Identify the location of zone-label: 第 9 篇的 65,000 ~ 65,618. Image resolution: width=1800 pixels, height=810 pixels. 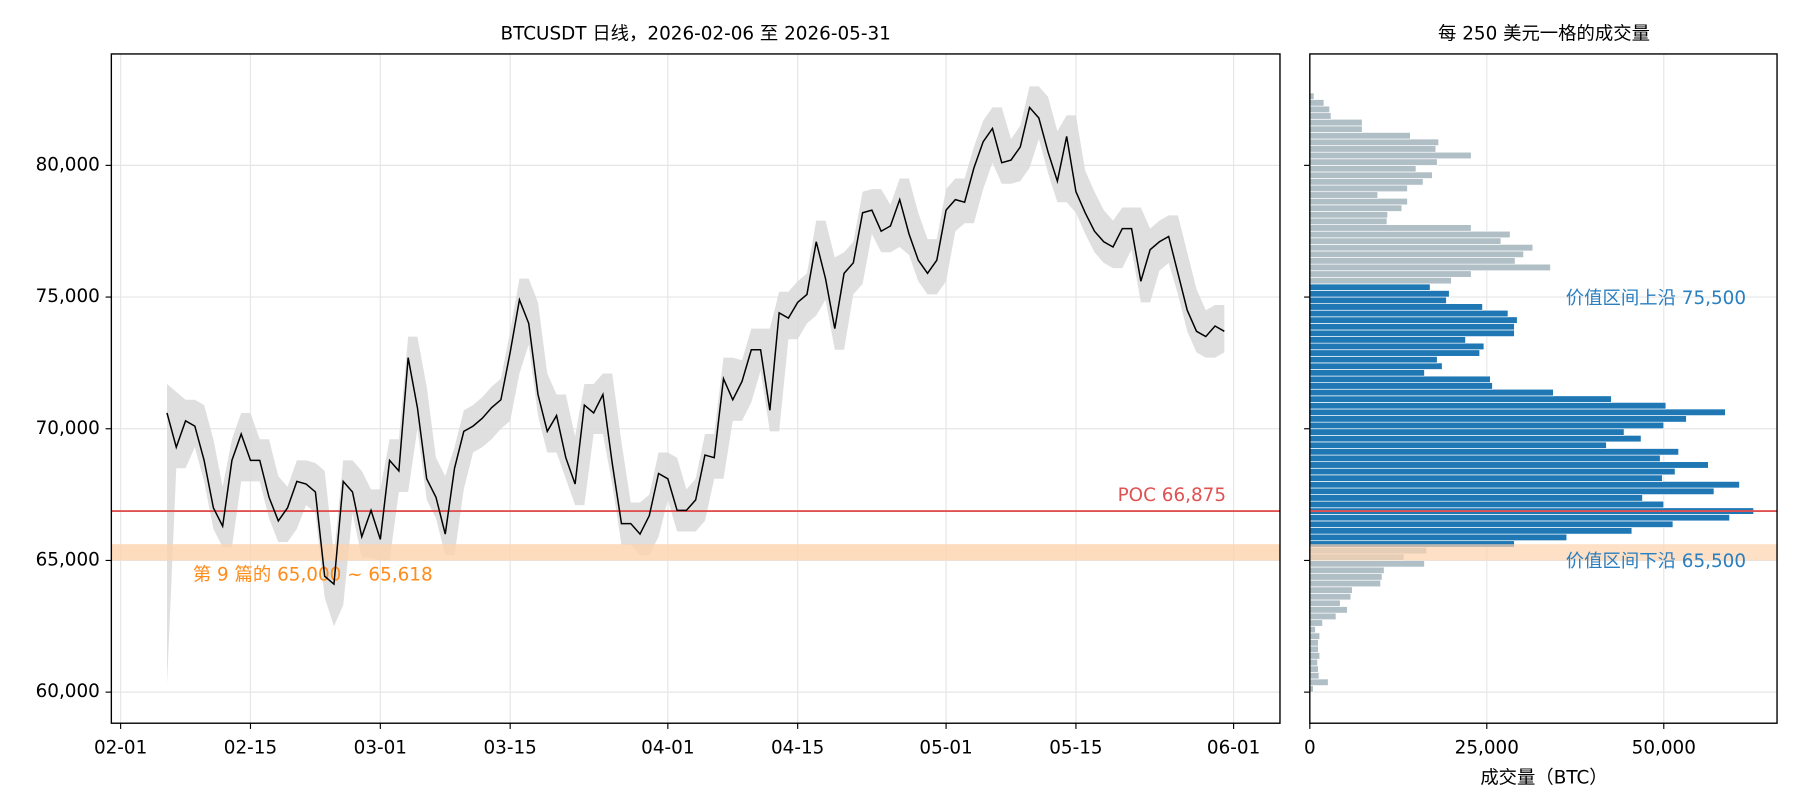
(313, 574).